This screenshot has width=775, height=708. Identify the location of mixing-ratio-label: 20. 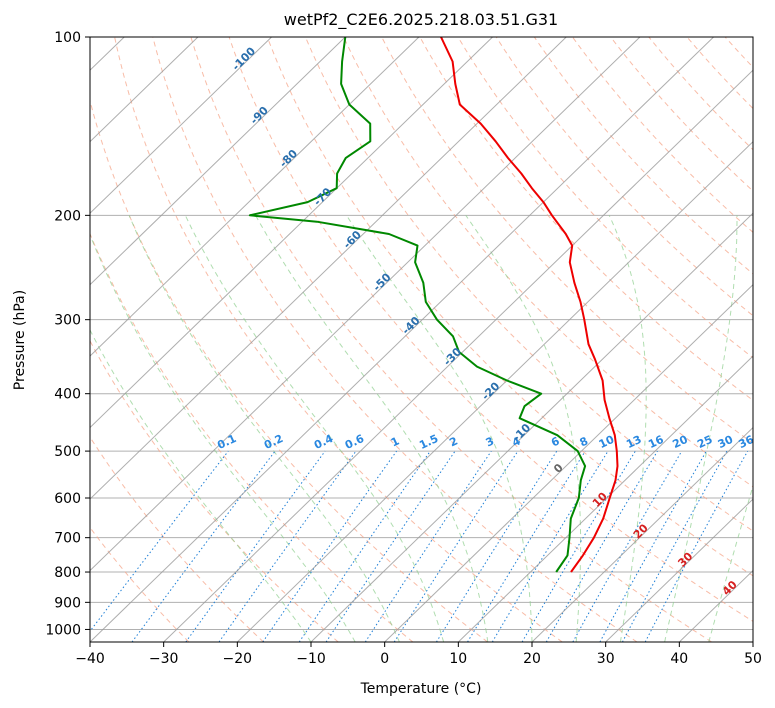
(681, 442).